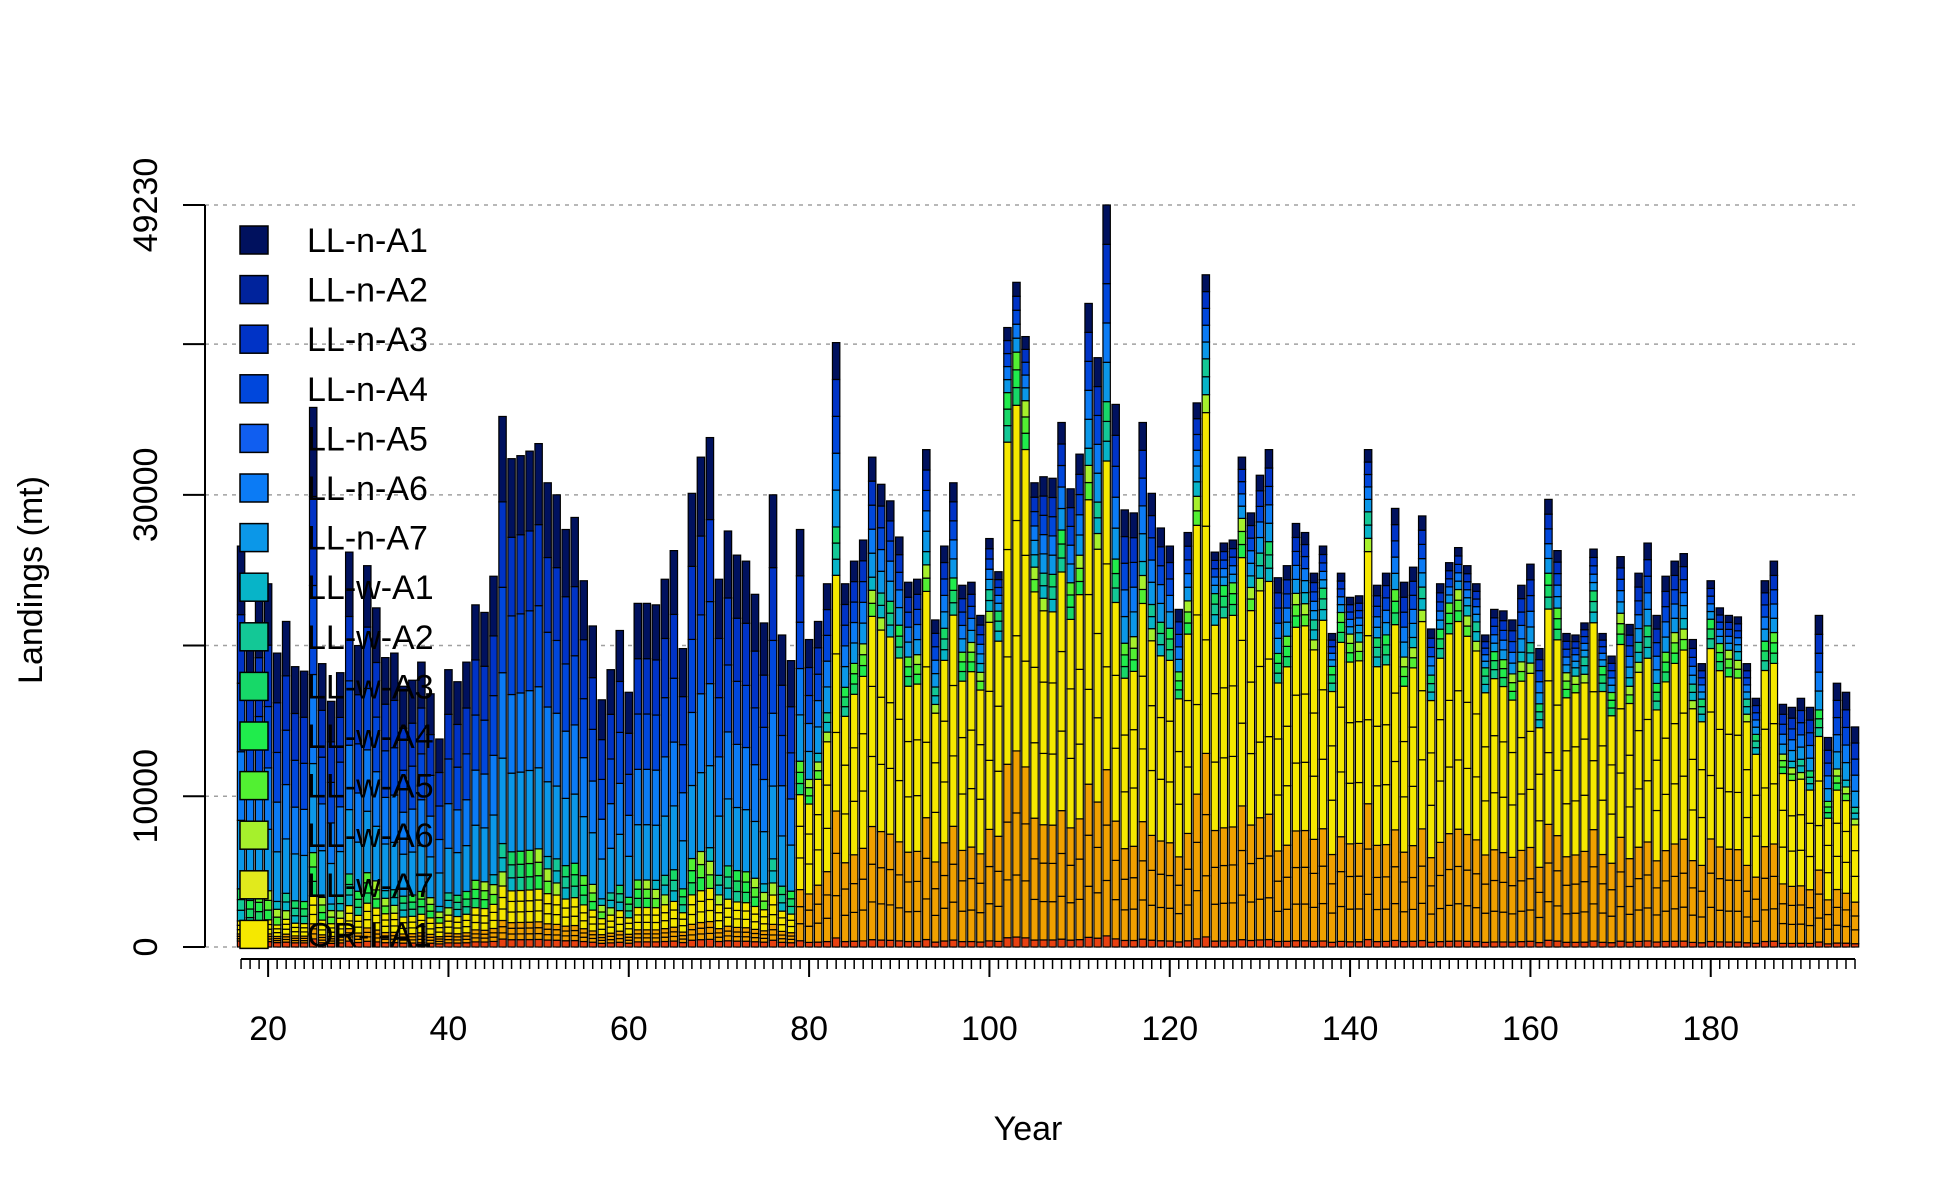  I want to click on legend-label: LL-w-A4, so click(370, 737).